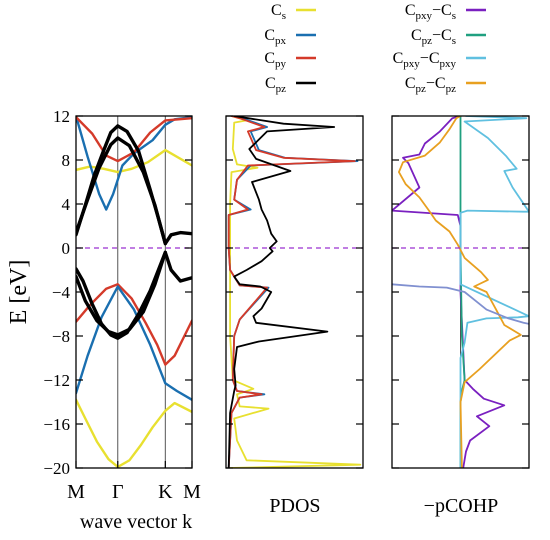  Describe the element at coordinates (66, 204) in the screenshot. I see `y-tick-label: 4` at that location.